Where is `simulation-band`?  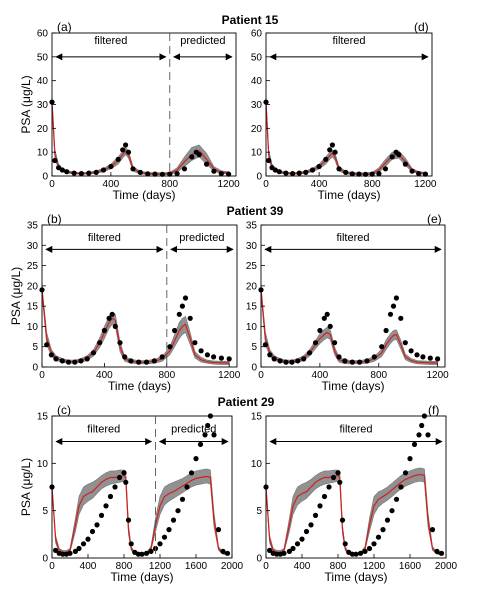 simulation-band is located at coordinates (345, 136).